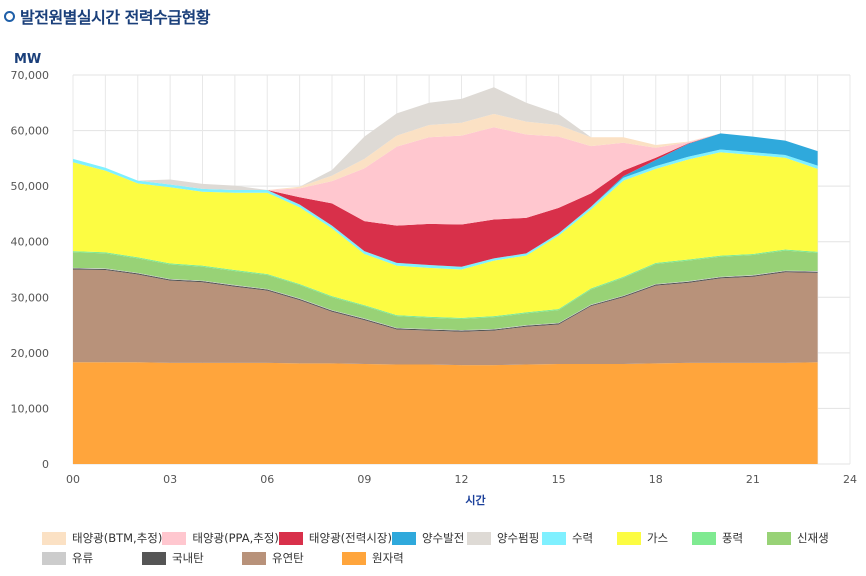  I want to click on x-axis-label: 시간, so click(475, 500).